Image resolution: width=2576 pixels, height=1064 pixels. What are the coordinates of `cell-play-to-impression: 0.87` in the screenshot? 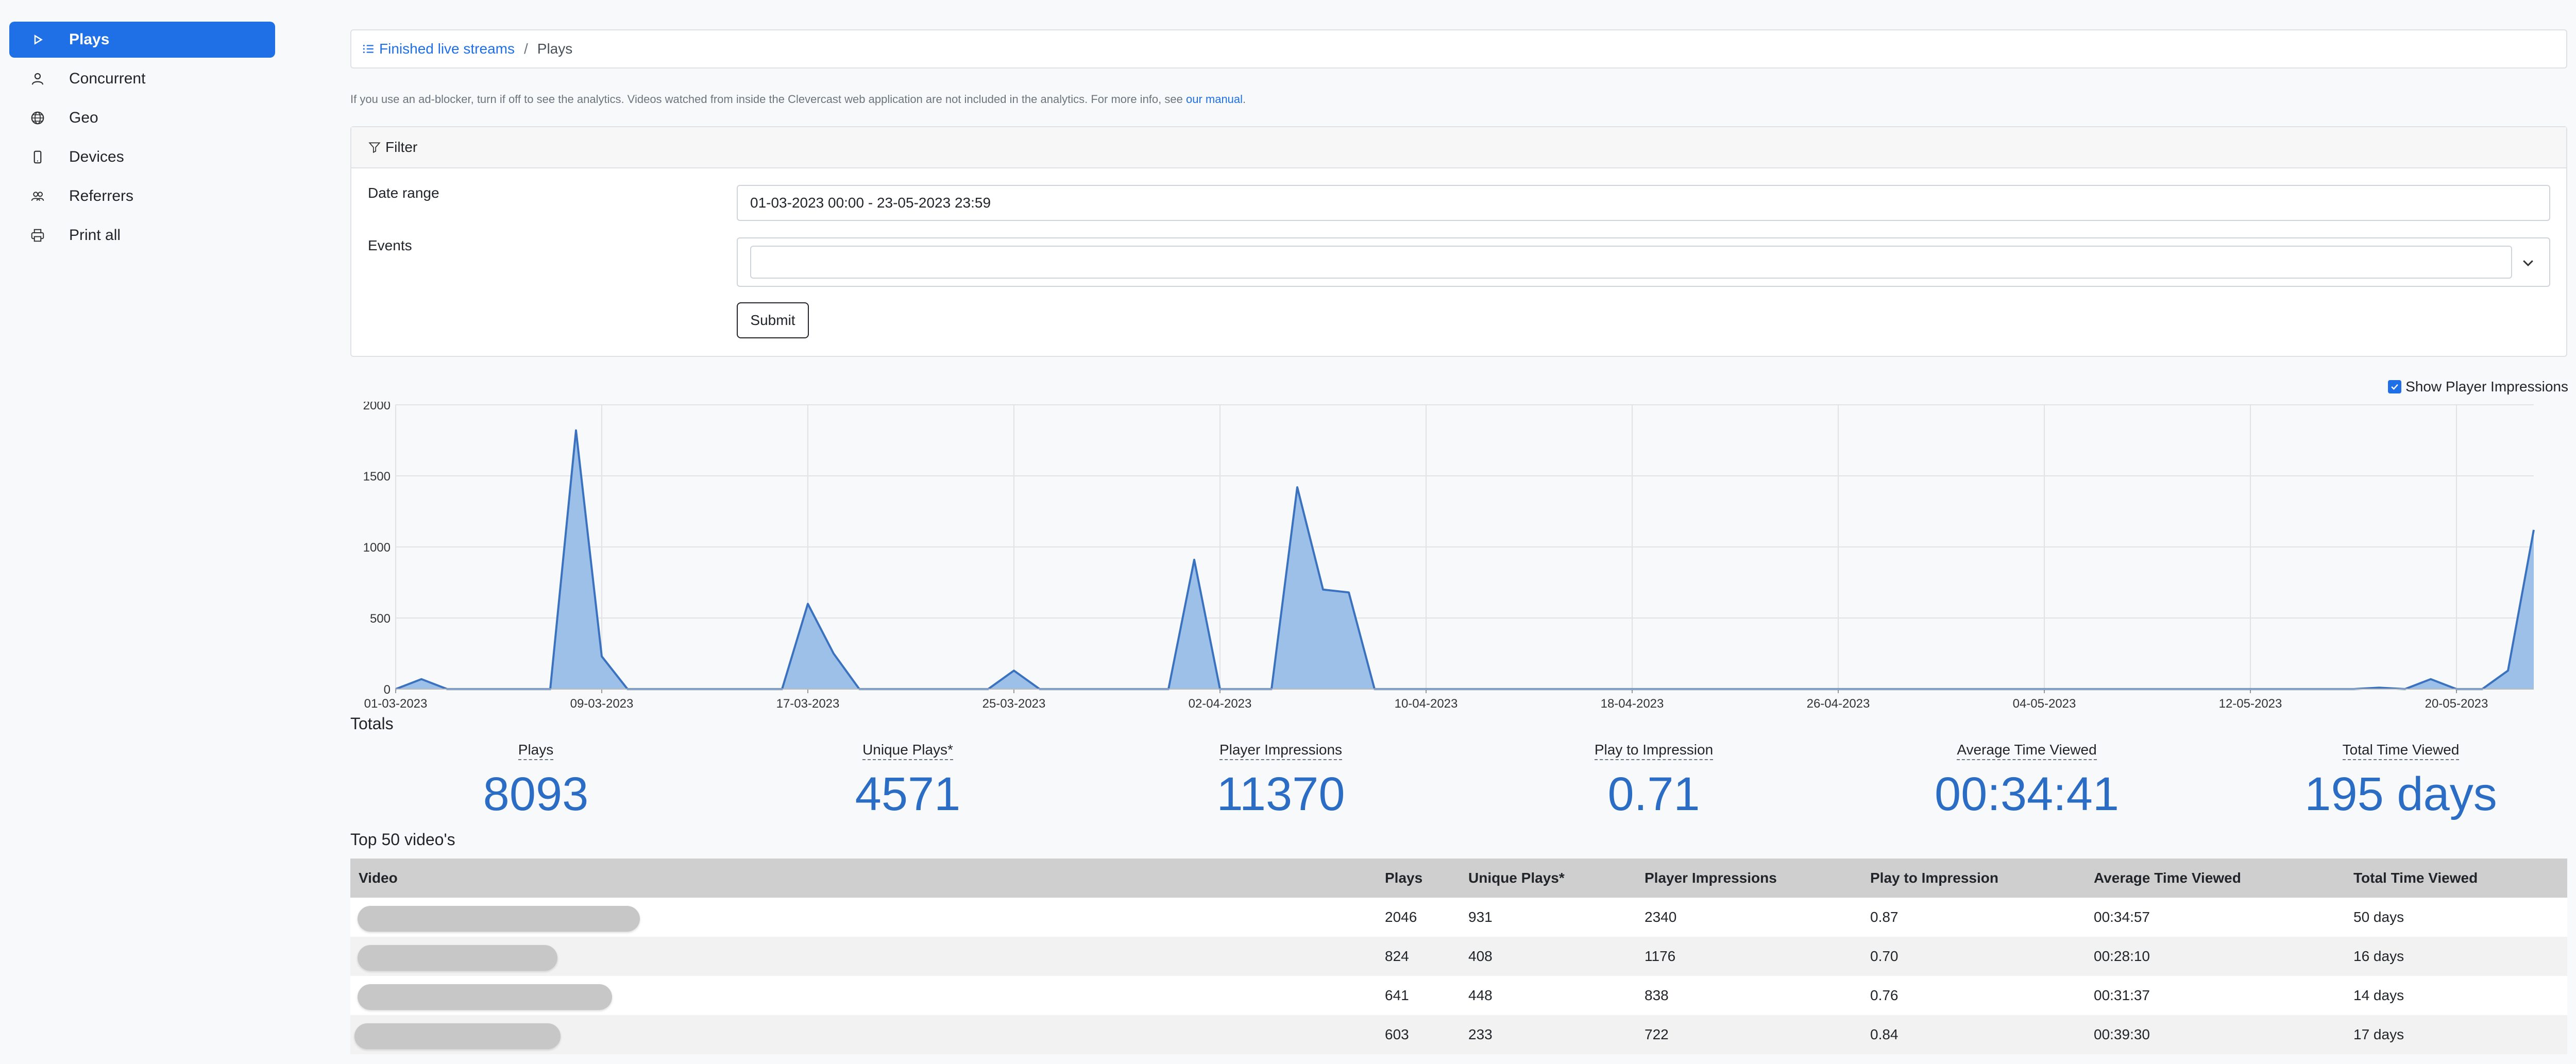 It's located at (1884, 917).